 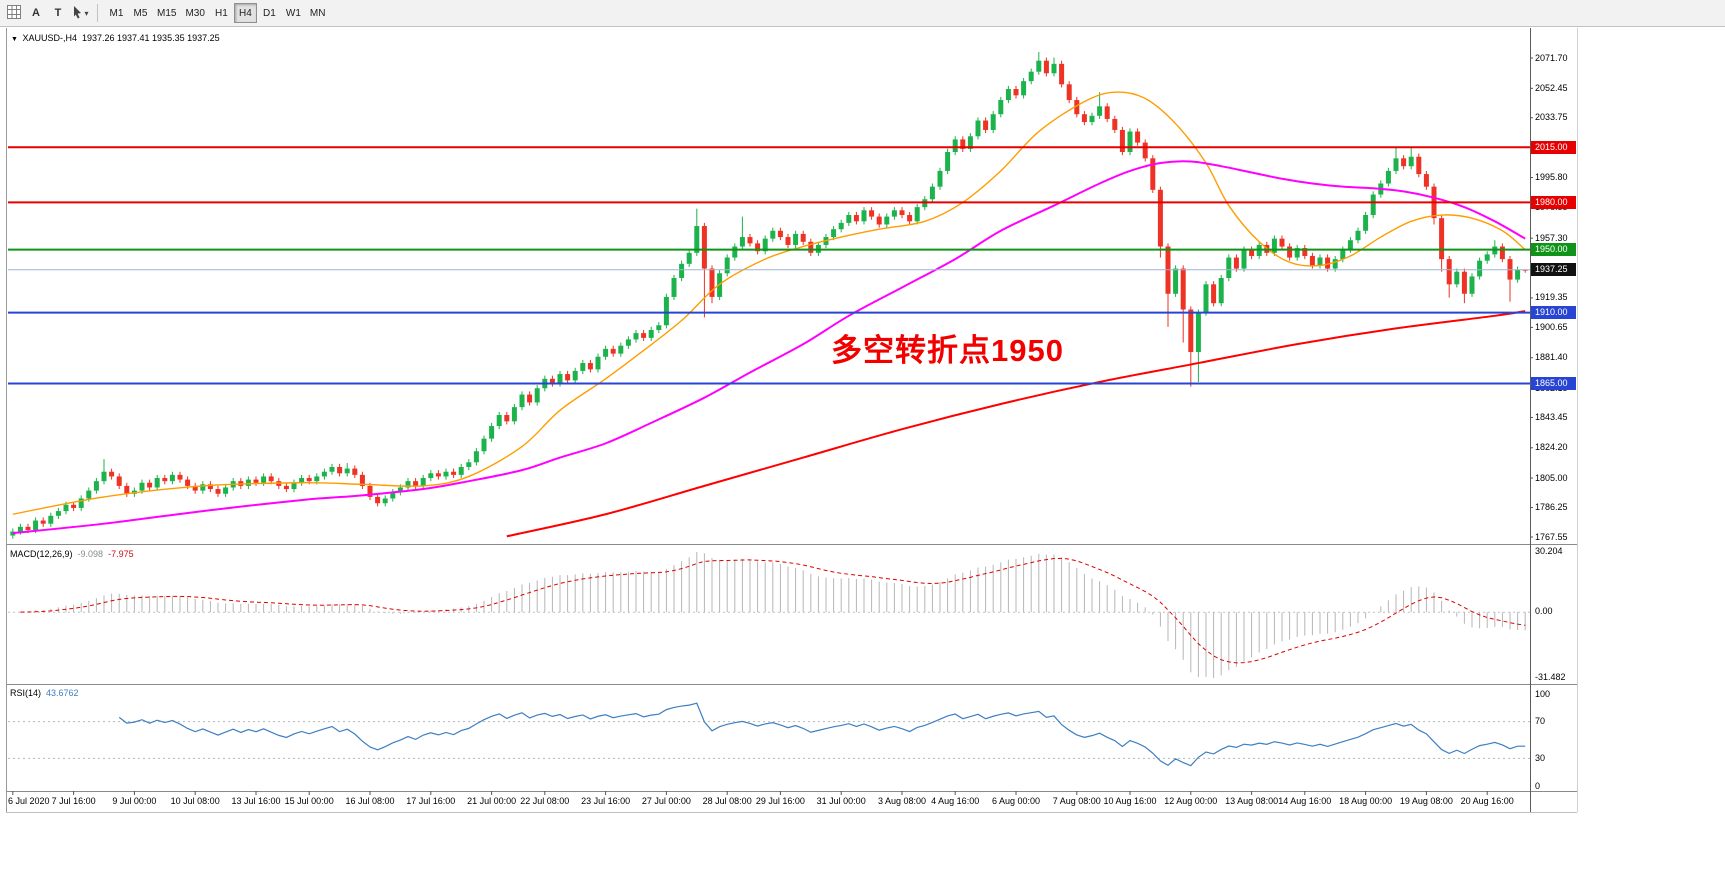 What do you see at coordinates (666, 801) in the screenshot?
I see `time-axis-label: 27 Jul 00:00` at bounding box center [666, 801].